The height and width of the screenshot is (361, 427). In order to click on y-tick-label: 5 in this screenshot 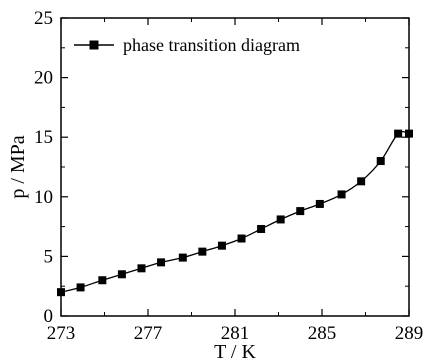, I will do `click(49, 256)`.